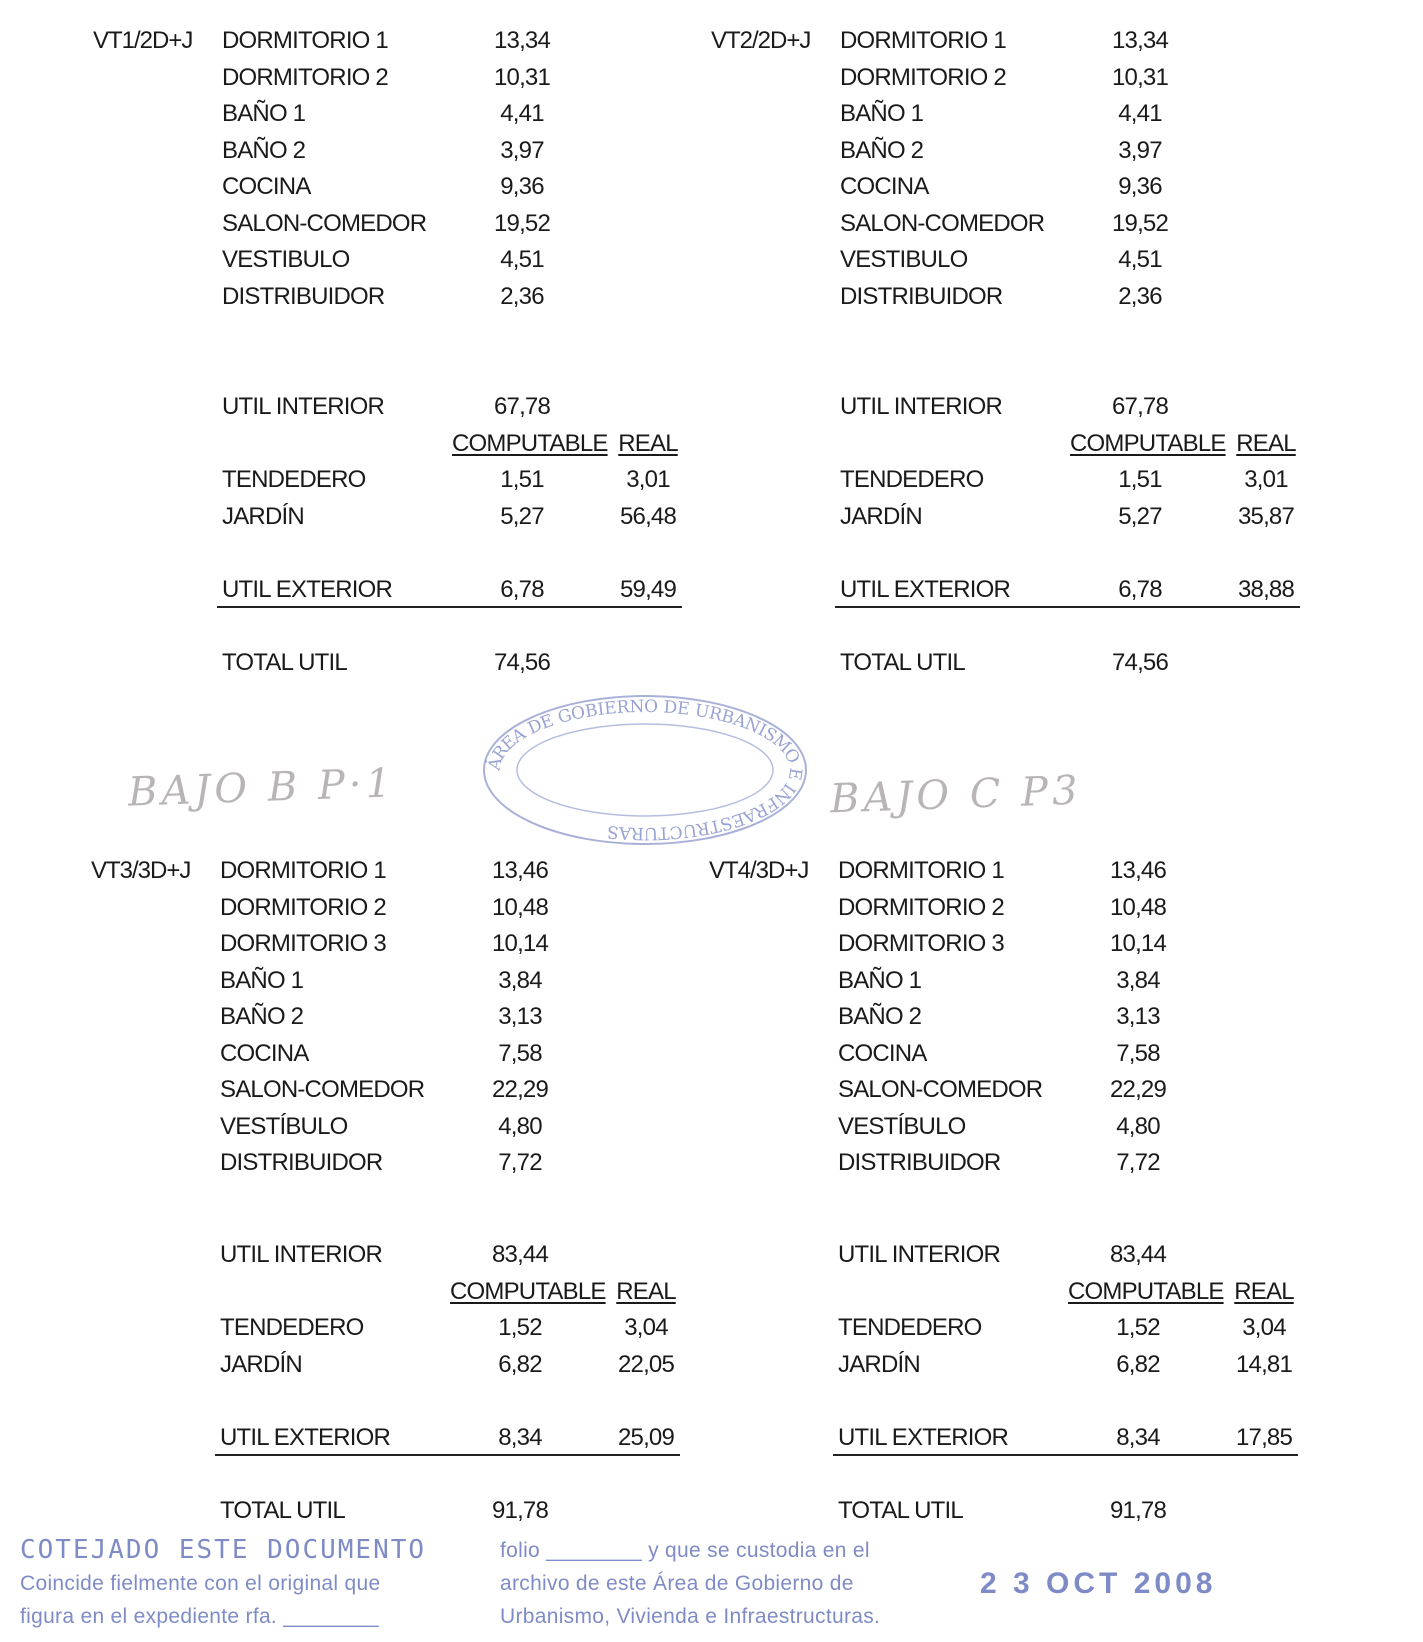  Describe the element at coordinates (759, 870) in the screenshot. I see `unit-code: VT4/3D+J` at that location.